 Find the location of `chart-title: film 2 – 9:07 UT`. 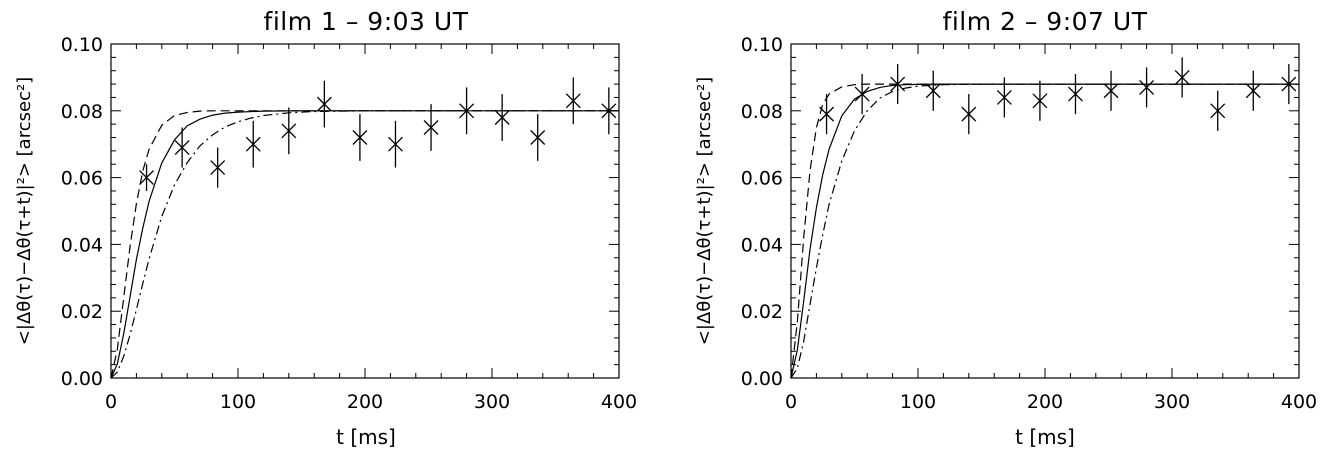

chart-title: film 2 – 9:07 UT is located at coordinates (1045, 21).